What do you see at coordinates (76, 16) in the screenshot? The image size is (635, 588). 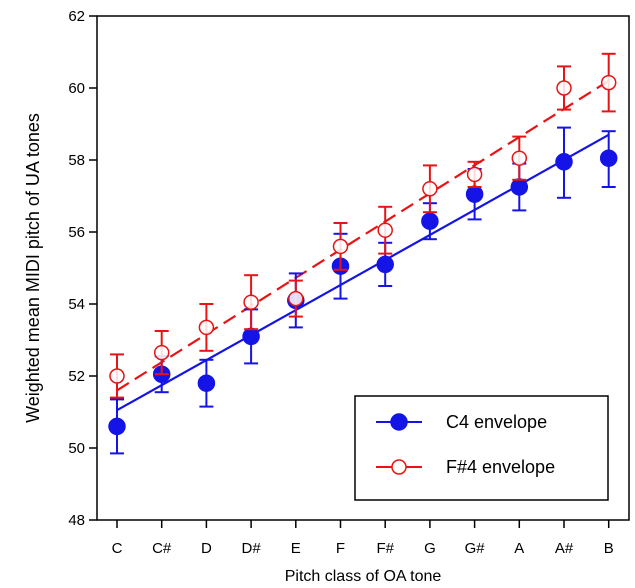 I see `y-tick-label: 62` at bounding box center [76, 16].